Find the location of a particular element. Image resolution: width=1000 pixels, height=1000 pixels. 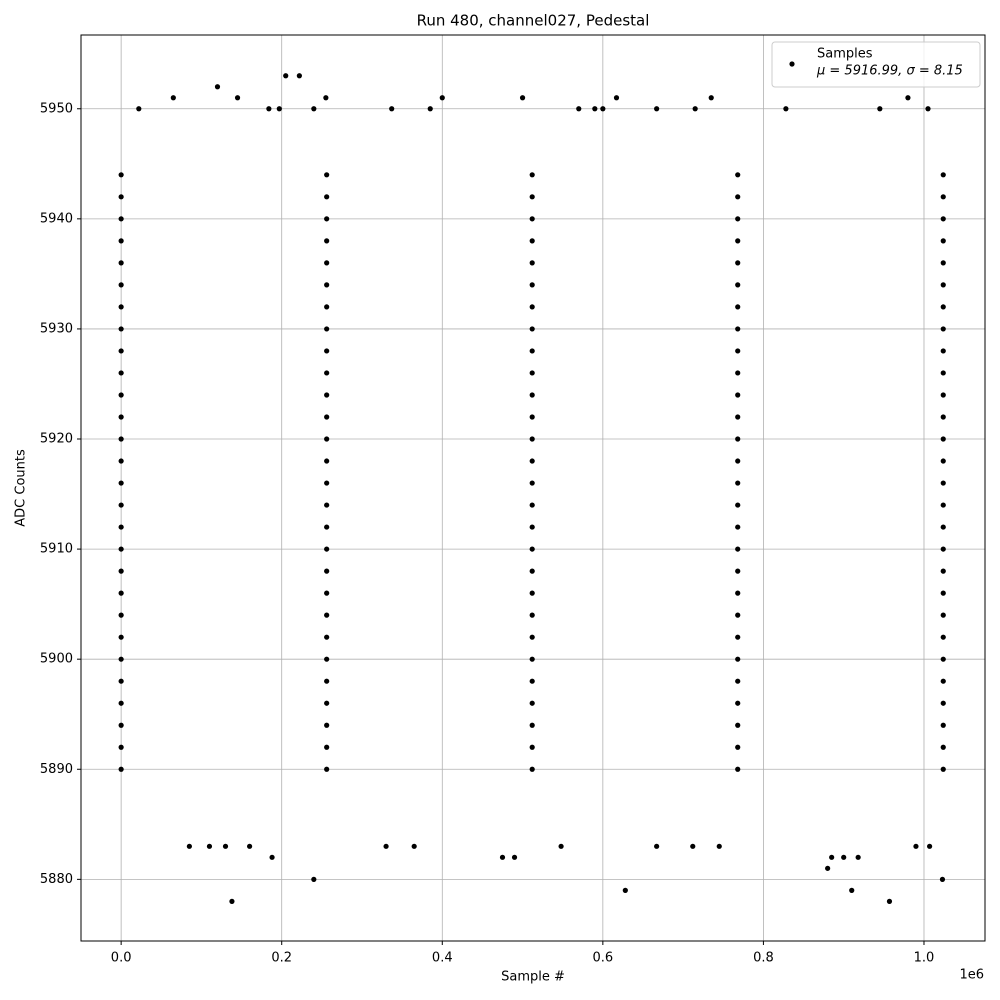

x-offset-label: 1e6 is located at coordinates (971, 975).